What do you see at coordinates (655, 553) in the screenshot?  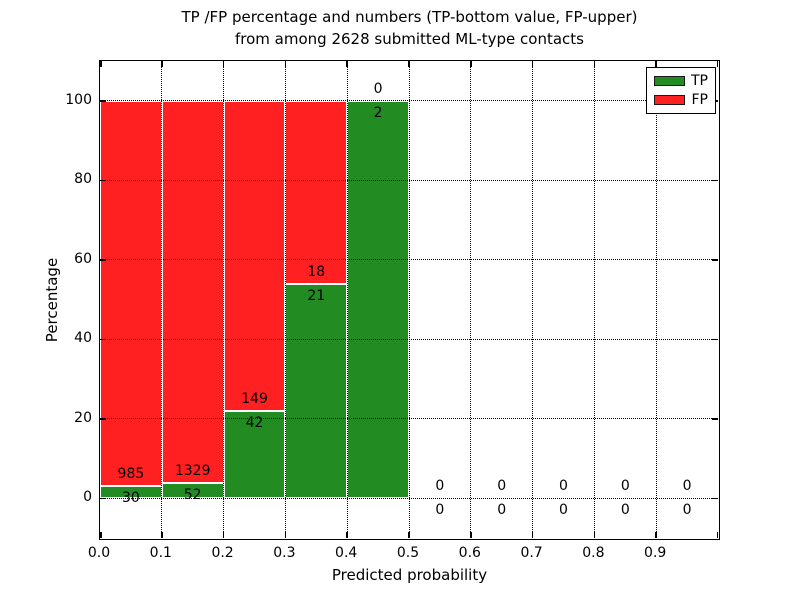 I see `x-tick-label: 0.9` at bounding box center [655, 553].